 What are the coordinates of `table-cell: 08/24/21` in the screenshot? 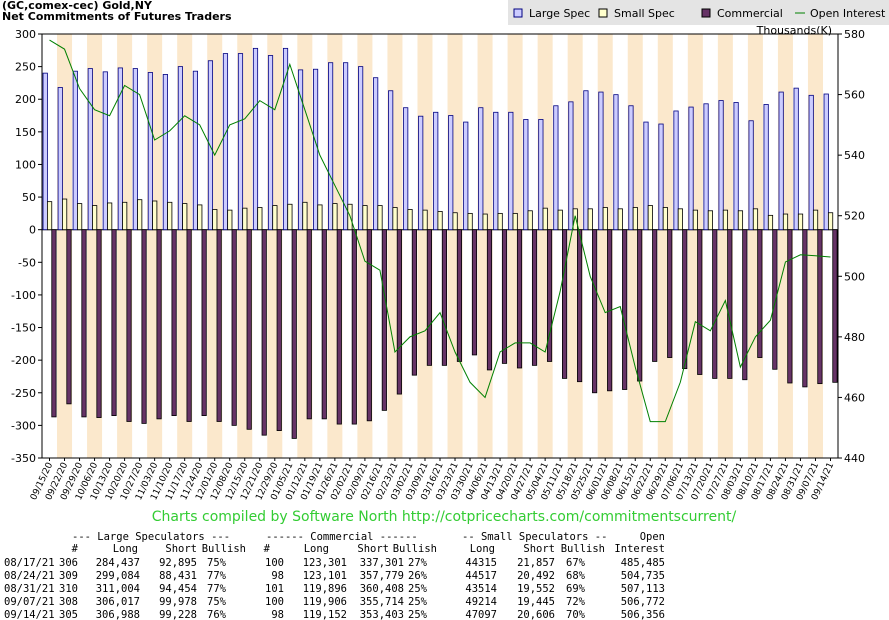 It's located at (29, 576).